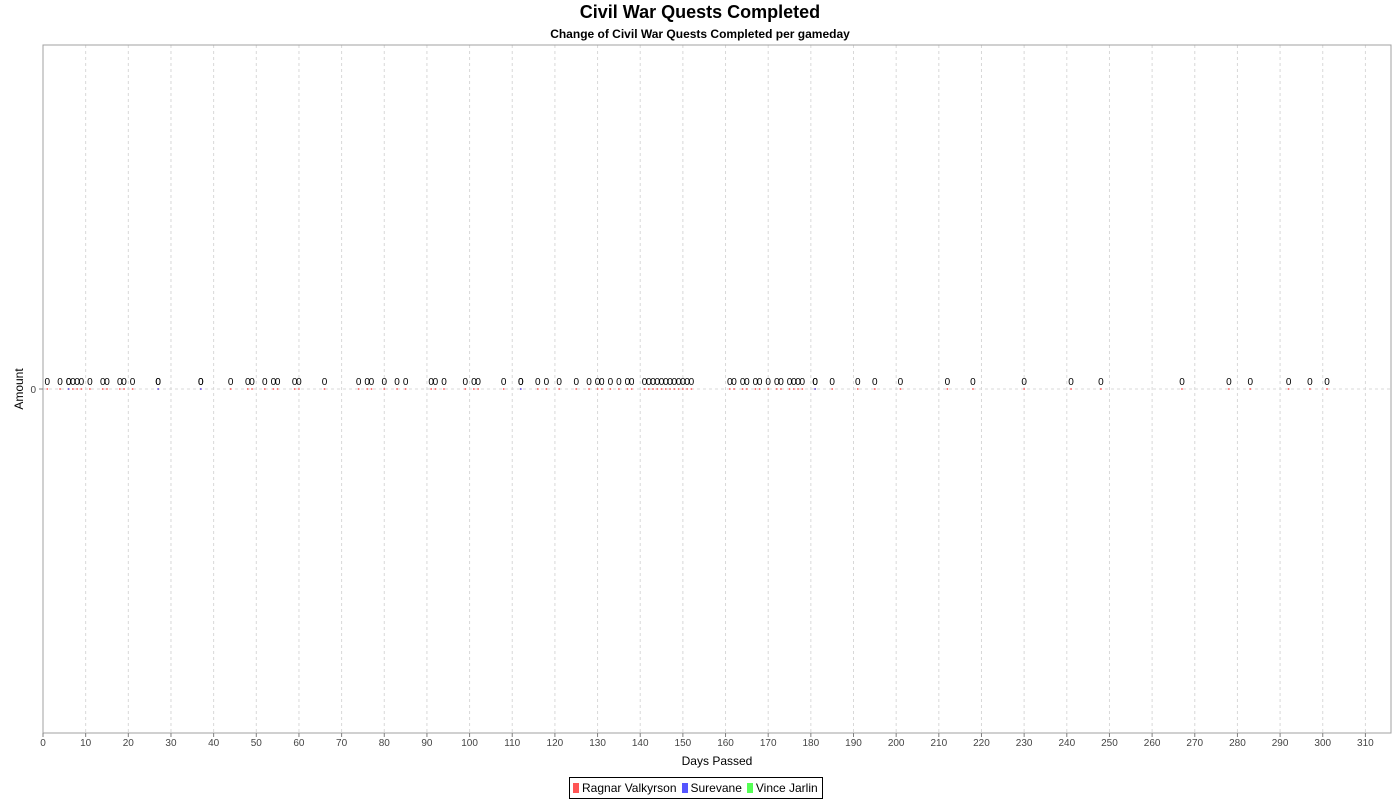 The width and height of the screenshot is (1400, 800). Describe the element at coordinates (716, 788) in the screenshot. I see `legend-label: Surevane` at that location.